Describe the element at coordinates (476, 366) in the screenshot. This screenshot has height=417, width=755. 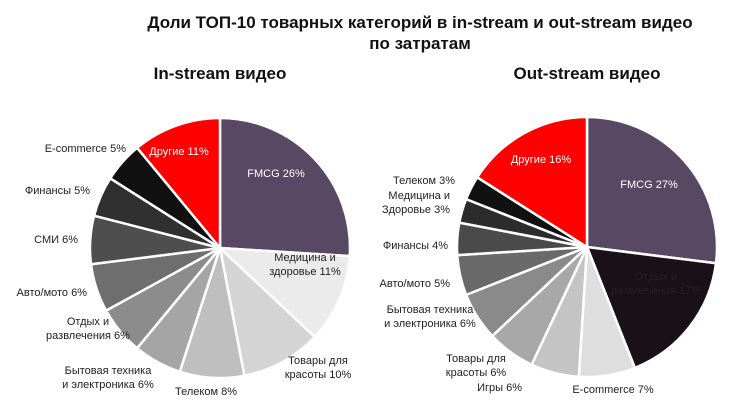
I see `out-stream-label-товары-для-красоты: Товары для красоты 6%` at that location.